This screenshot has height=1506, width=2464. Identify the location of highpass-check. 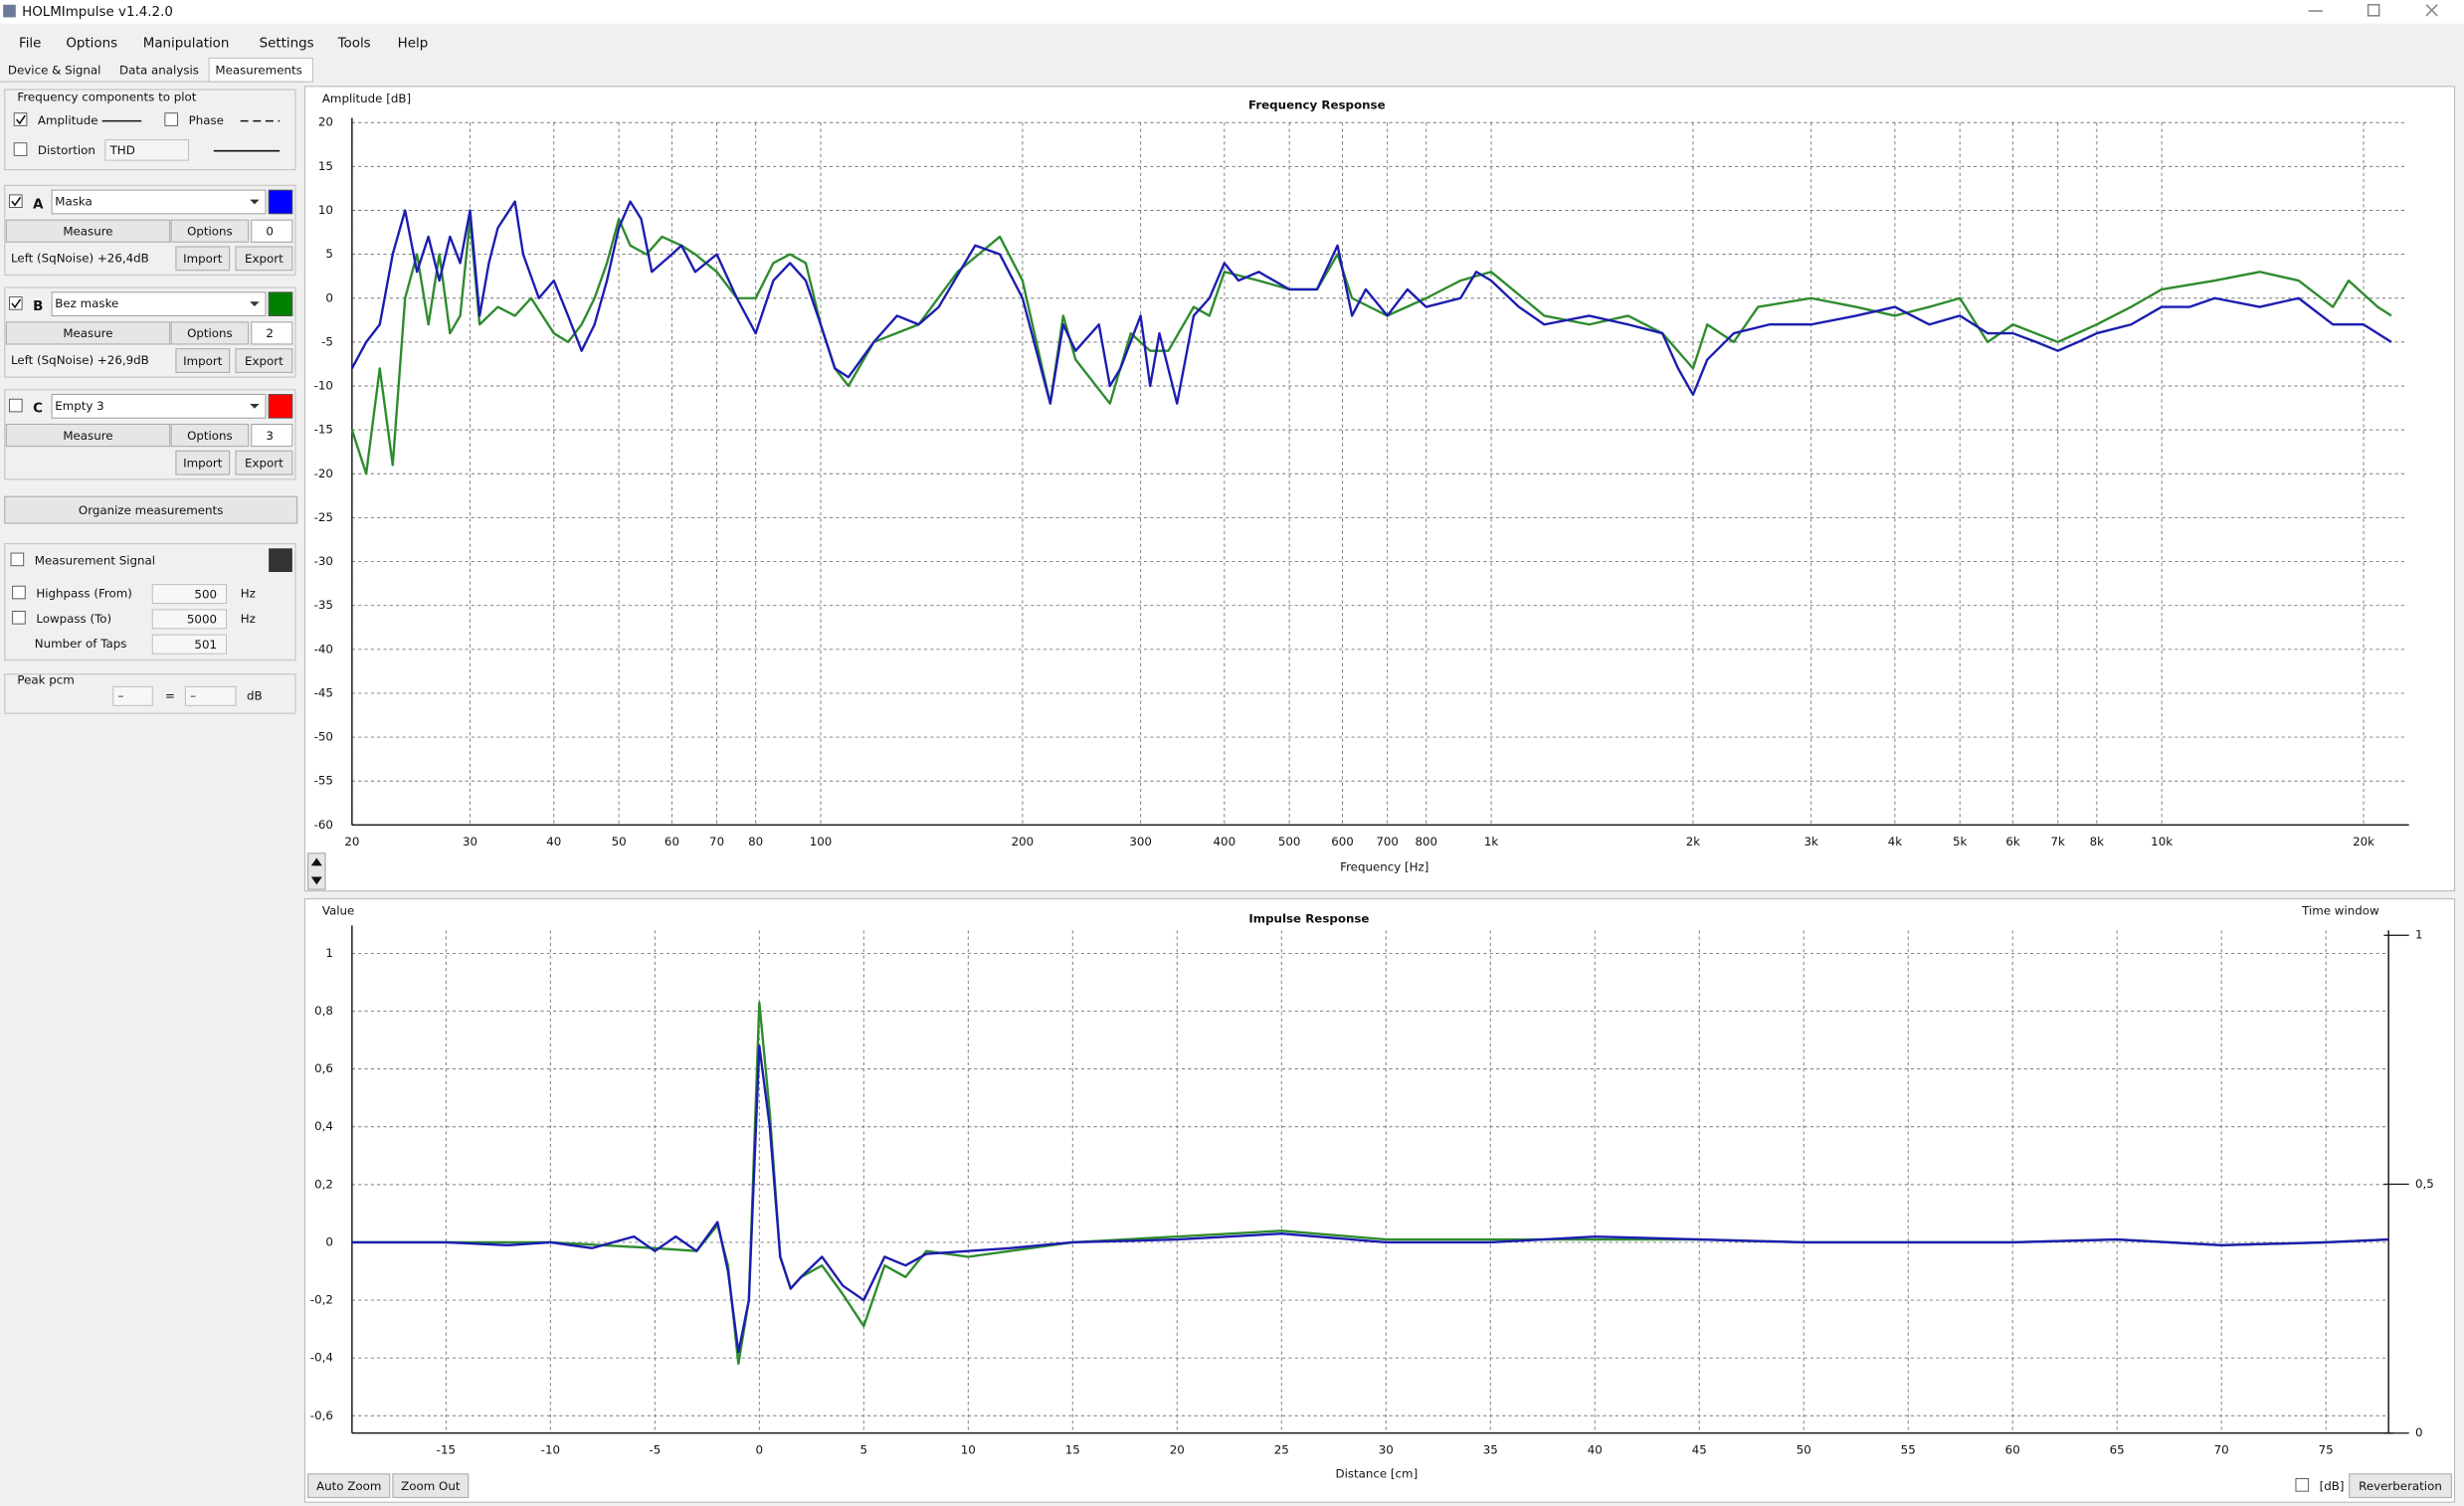
(19, 592).